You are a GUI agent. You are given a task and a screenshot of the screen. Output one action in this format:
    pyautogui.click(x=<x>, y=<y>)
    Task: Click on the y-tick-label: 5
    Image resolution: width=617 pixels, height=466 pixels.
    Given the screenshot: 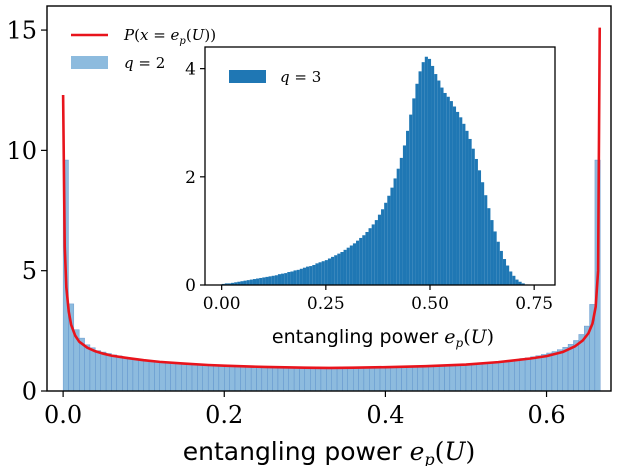 What is the action you would take?
    pyautogui.click(x=29, y=271)
    